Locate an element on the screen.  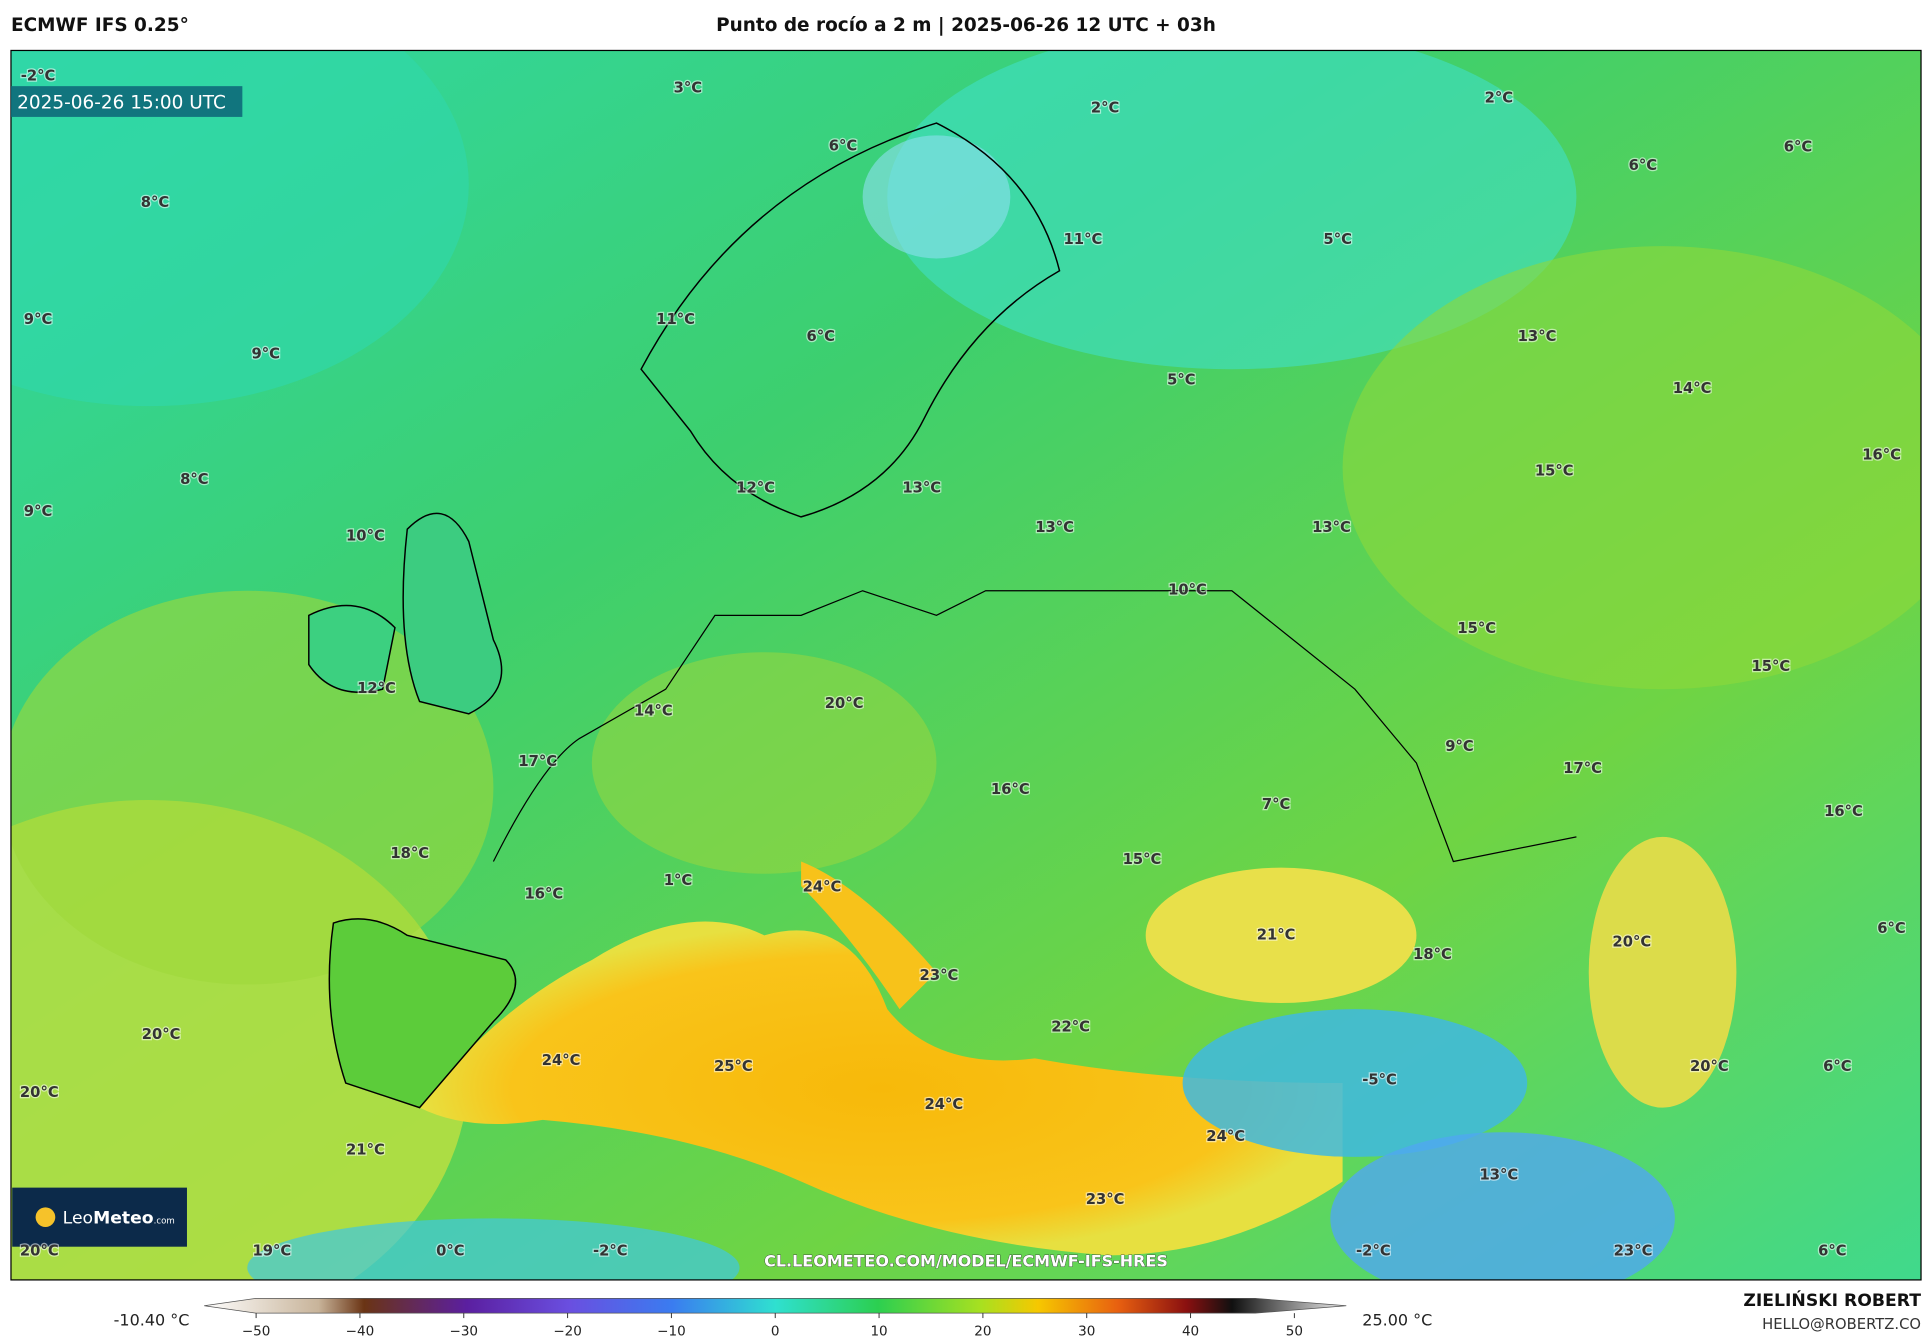
logo-sun is located at coordinates (45, 1217).